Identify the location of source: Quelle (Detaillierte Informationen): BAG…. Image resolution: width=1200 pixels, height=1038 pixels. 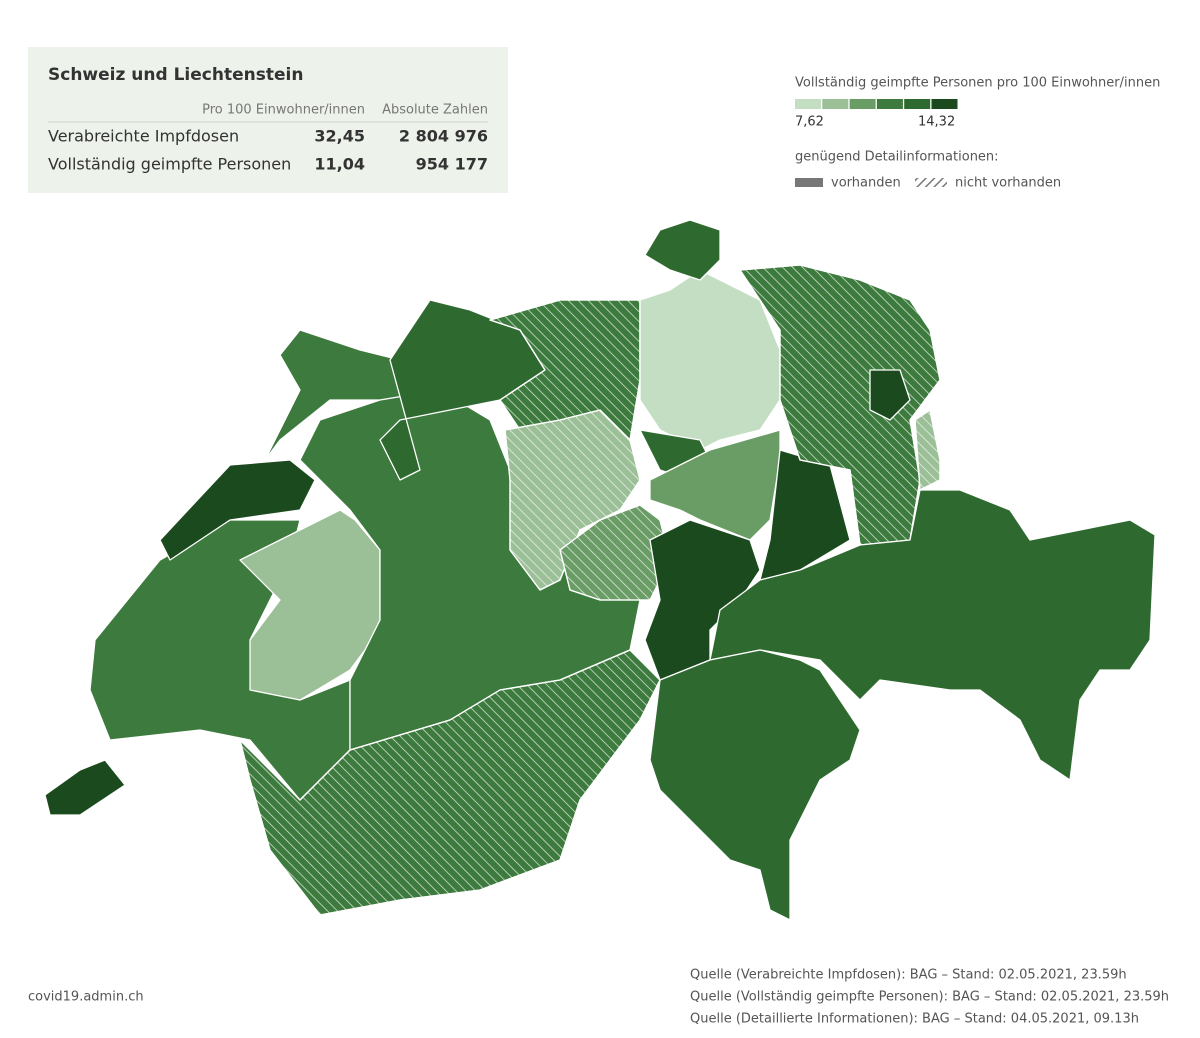
(914, 1019).